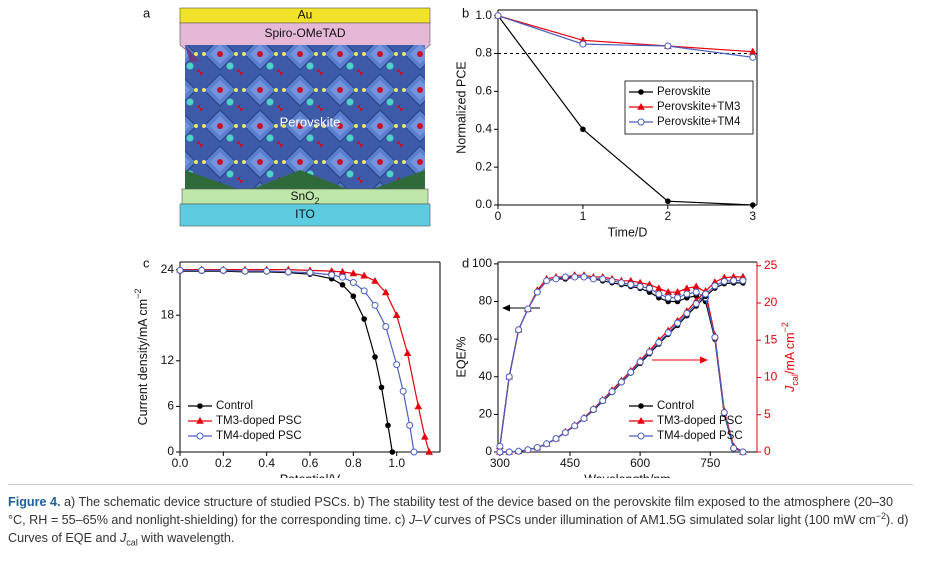 The height and width of the screenshot is (561, 925). Describe the element at coordinates (640, 463) in the screenshot. I see `x-tick-label: 600` at that location.